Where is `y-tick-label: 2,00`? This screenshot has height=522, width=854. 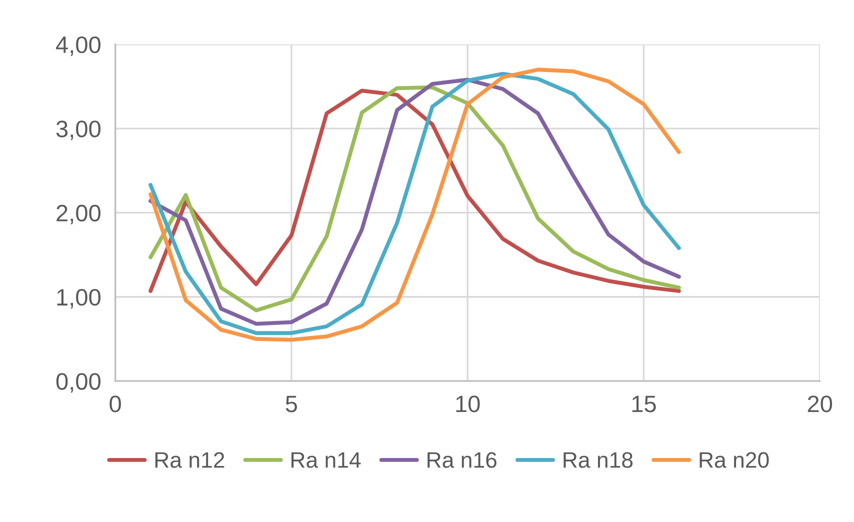
y-tick-label: 2,00 is located at coordinates (78, 214).